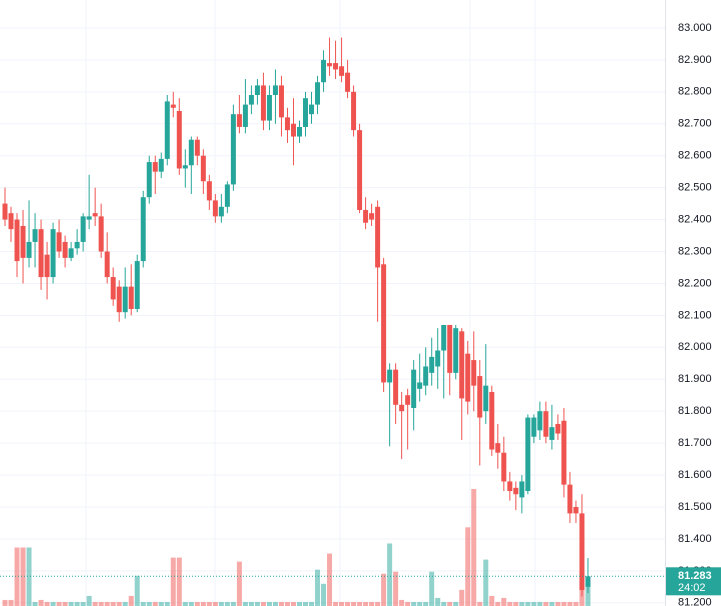 The height and width of the screenshot is (606, 721). What do you see at coordinates (695, 60) in the screenshot?
I see `y-tick-label: 82.900` at bounding box center [695, 60].